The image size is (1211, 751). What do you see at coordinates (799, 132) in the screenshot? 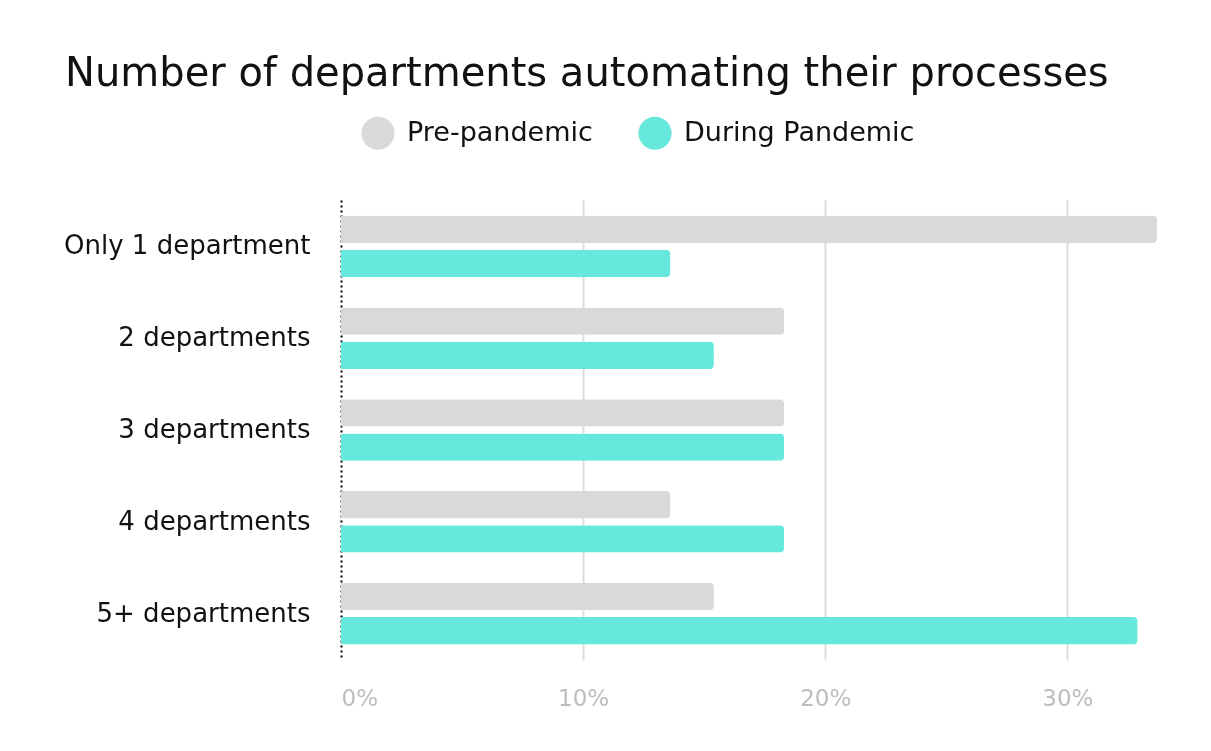
I see `legend-label: During Pandemic` at bounding box center [799, 132].